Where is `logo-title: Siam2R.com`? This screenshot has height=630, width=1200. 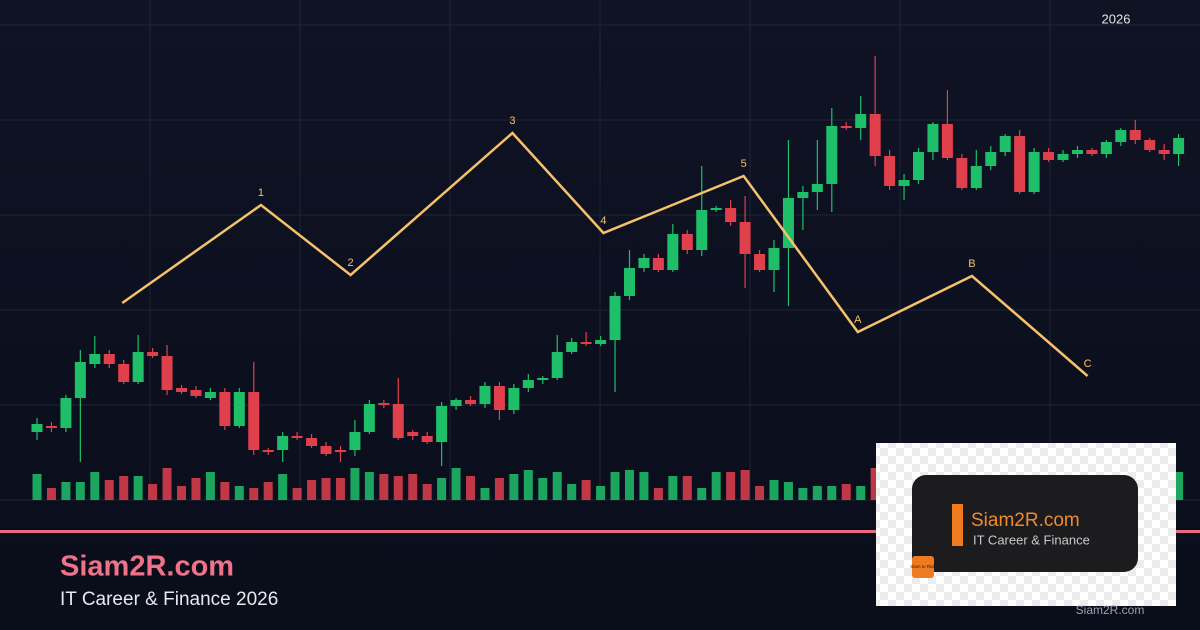
logo-title: Siam2R.com is located at coordinates (1025, 520).